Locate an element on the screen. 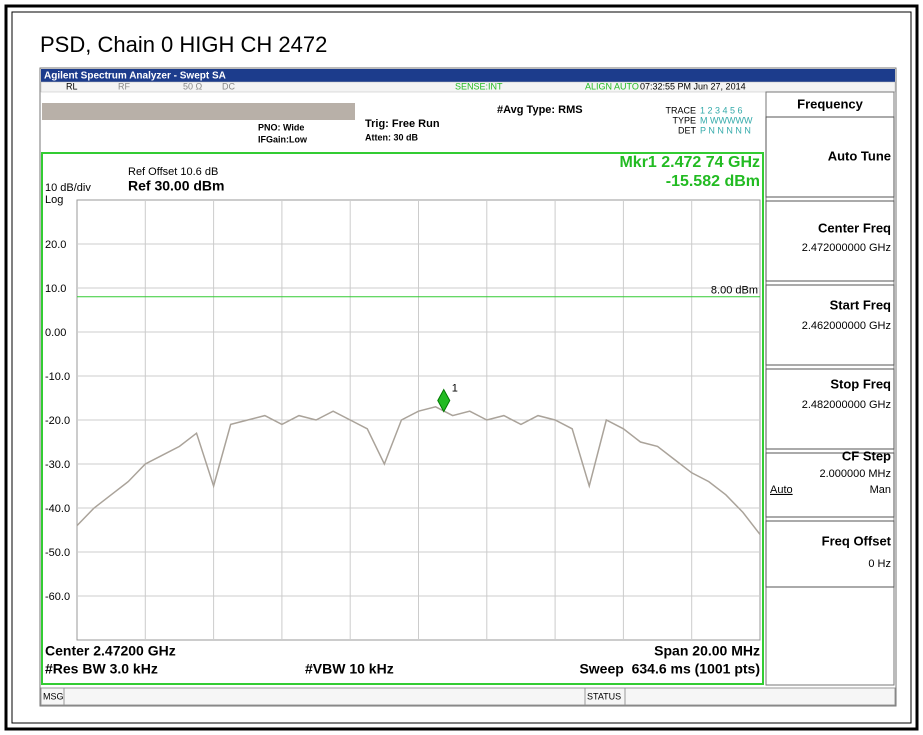  status-impedance: 50 Ω is located at coordinates (193, 86).